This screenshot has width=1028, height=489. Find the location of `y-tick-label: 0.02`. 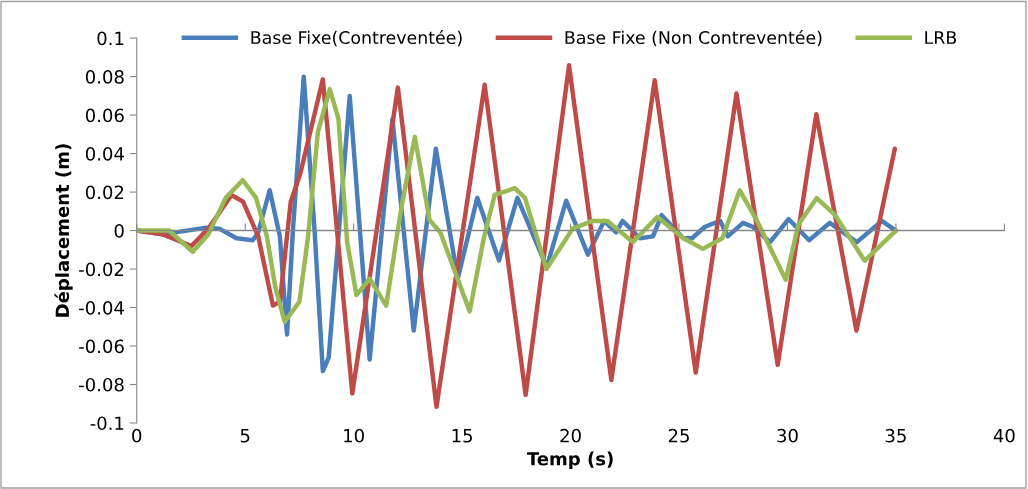

y-tick-label: 0.02 is located at coordinates (104, 192).